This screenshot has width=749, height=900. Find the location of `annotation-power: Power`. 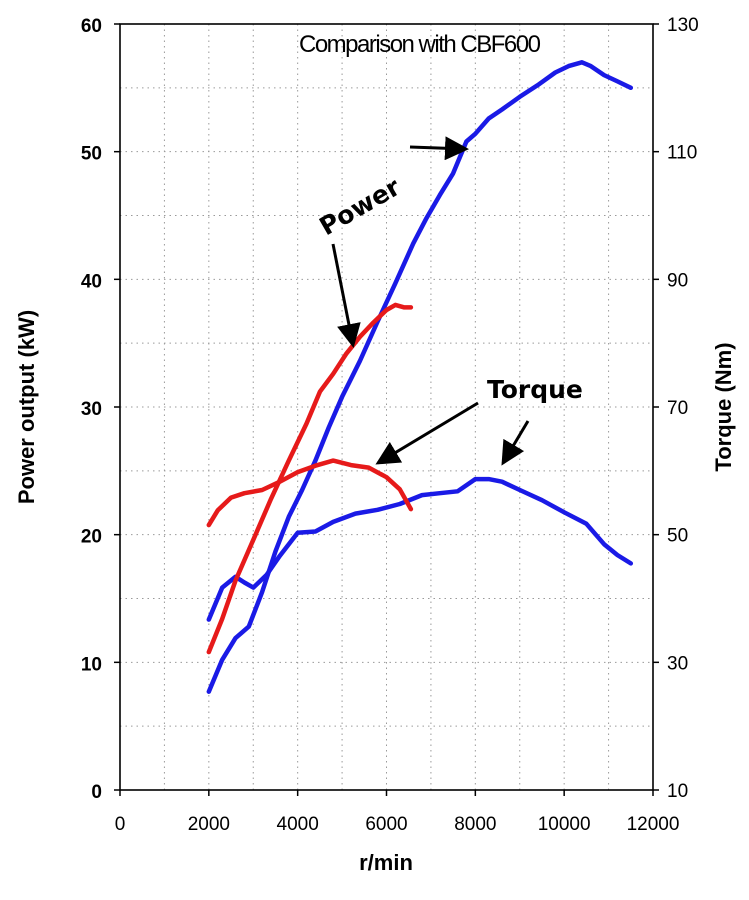

annotation-power: Power is located at coordinates (360, 206).